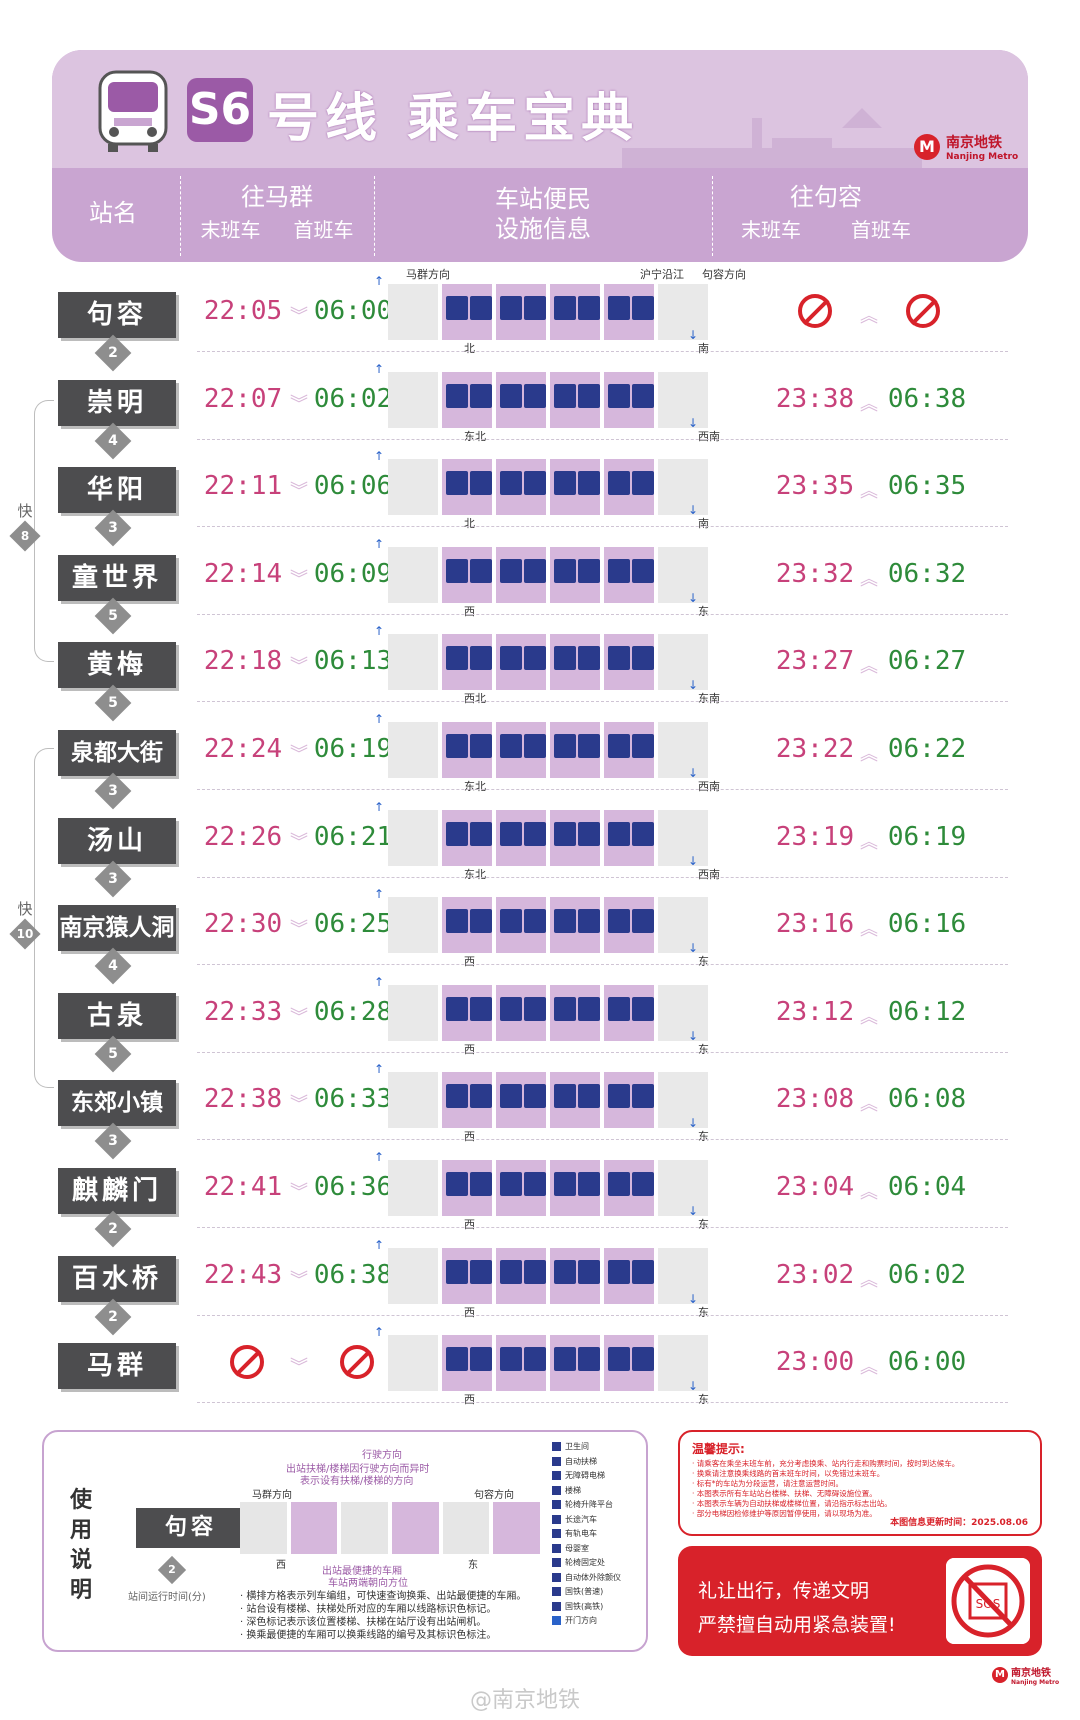  What do you see at coordinates (353, 661) in the screenshot?
I see `maqun-first-train: 06:13` at bounding box center [353, 661].